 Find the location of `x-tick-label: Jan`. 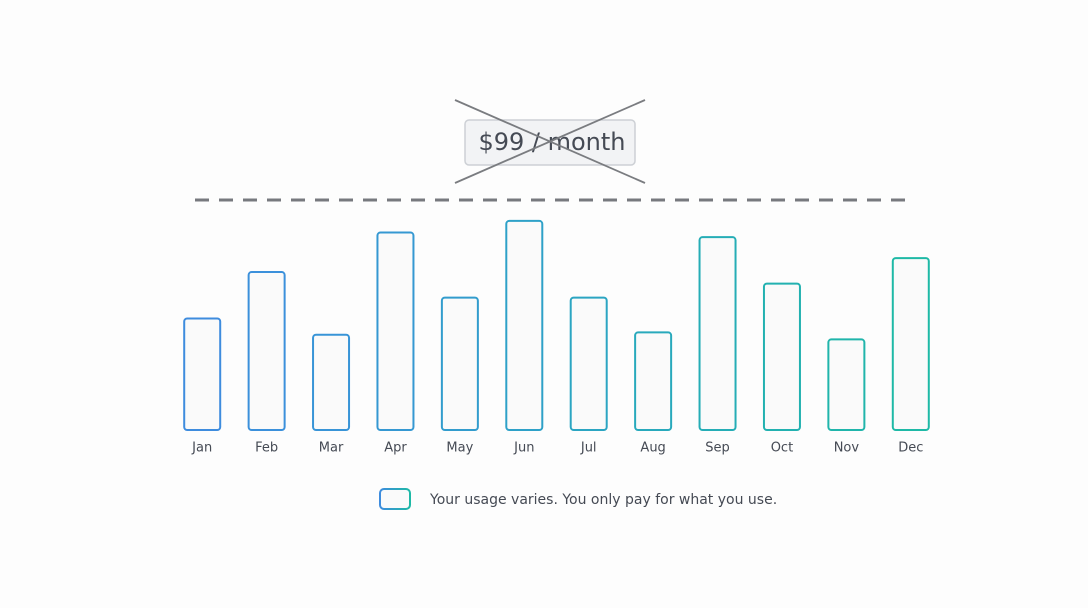

x-tick-label: Jan is located at coordinates (201, 448).